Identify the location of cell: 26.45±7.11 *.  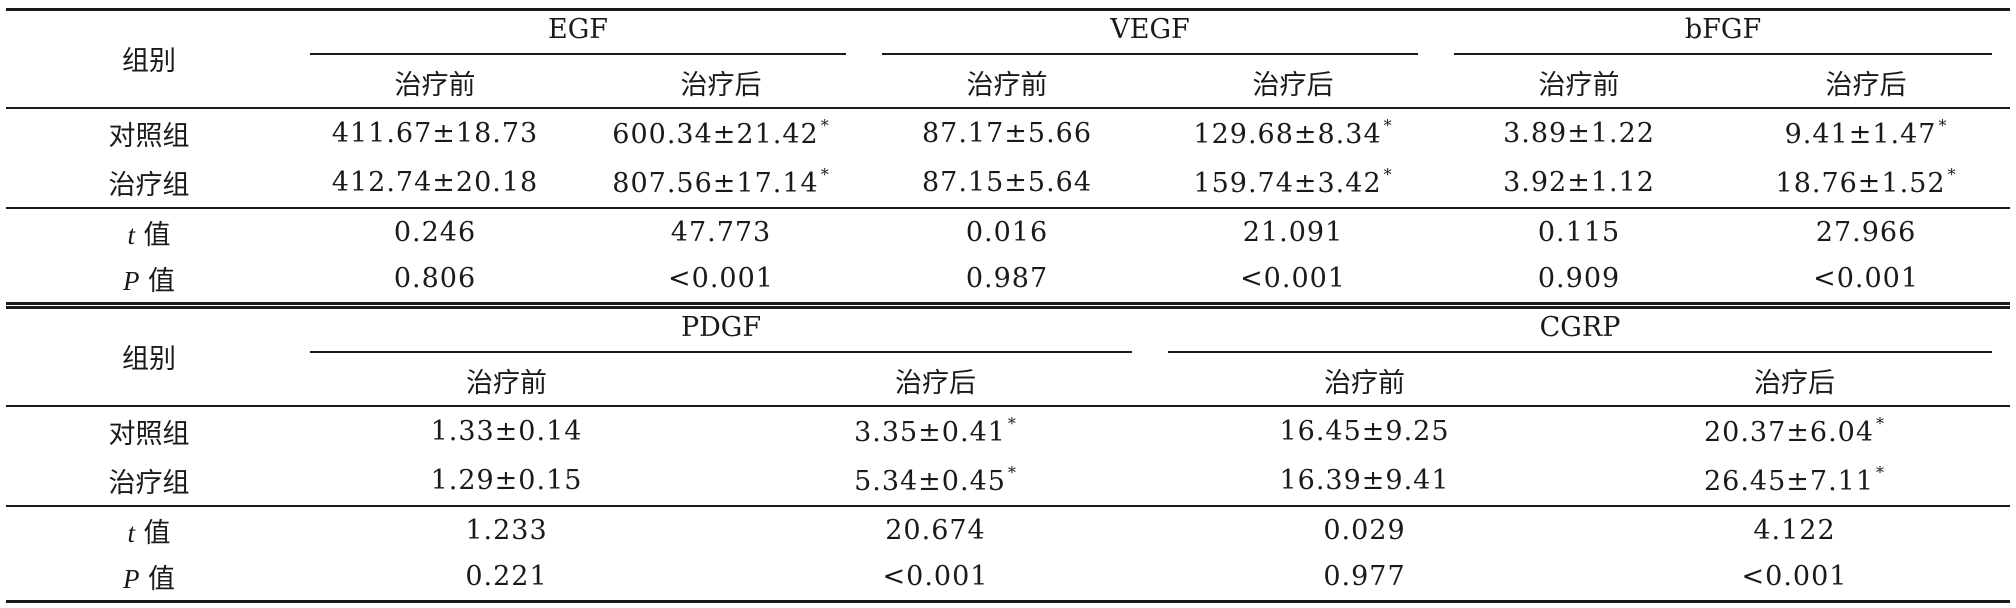
(1794, 481).